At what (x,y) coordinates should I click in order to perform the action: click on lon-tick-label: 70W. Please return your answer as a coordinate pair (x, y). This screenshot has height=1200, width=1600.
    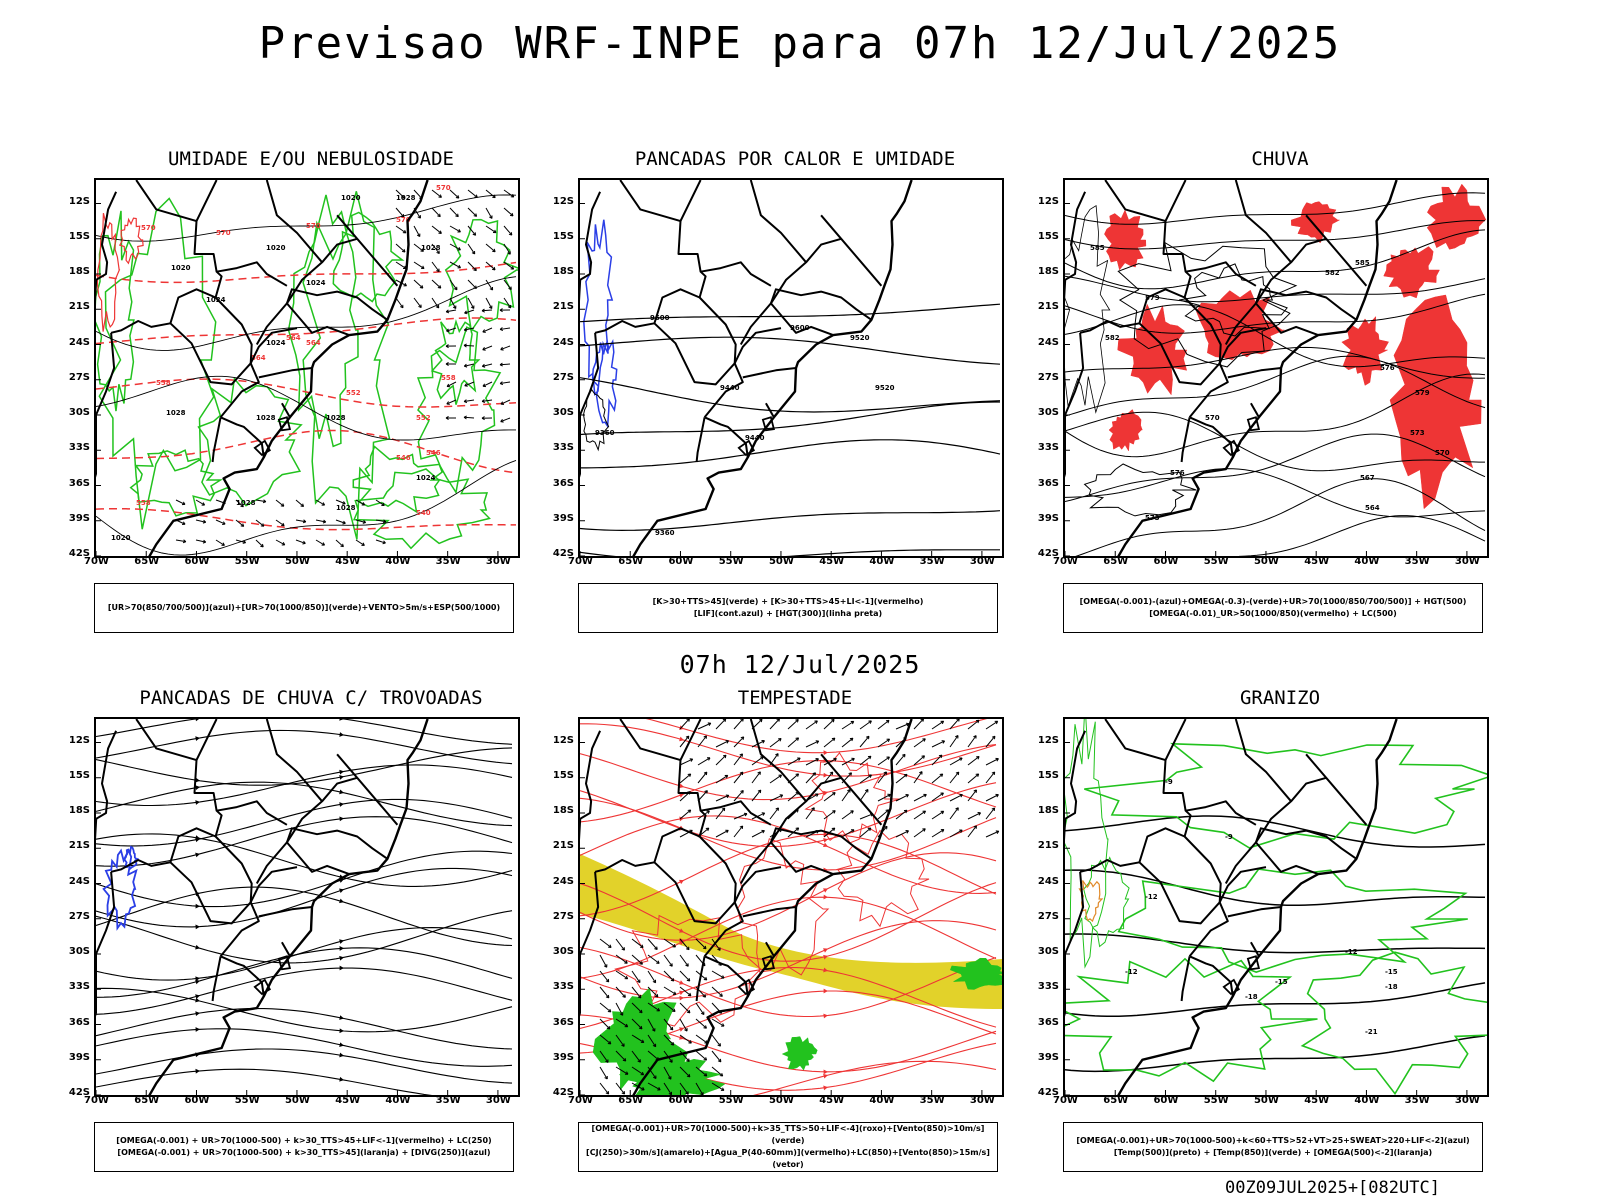
    Looking at the image, I should click on (96, 561).